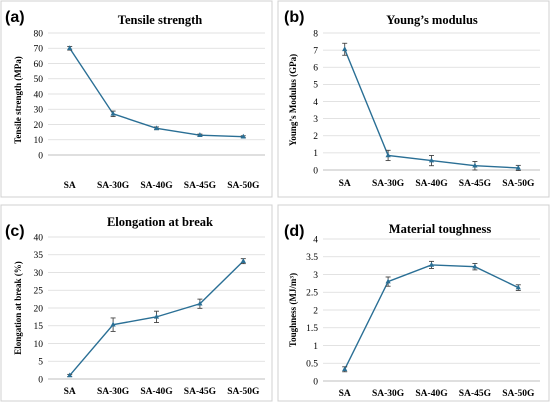  Describe the element at coordinates (160, 20) in the screenshot. I see `chart-title: Tensile strength` at that location.